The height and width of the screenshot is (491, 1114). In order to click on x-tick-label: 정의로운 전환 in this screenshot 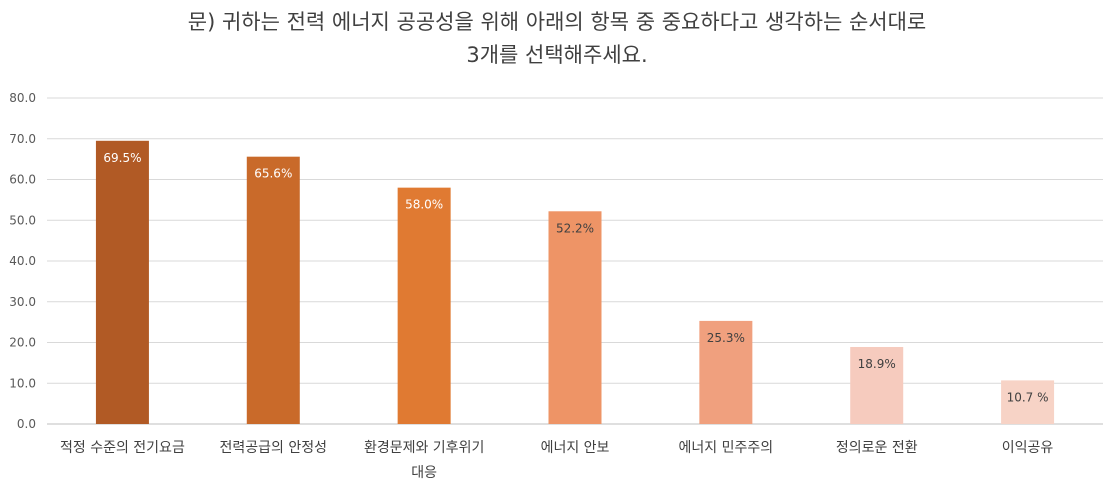, I will do `click(877, 448)`.